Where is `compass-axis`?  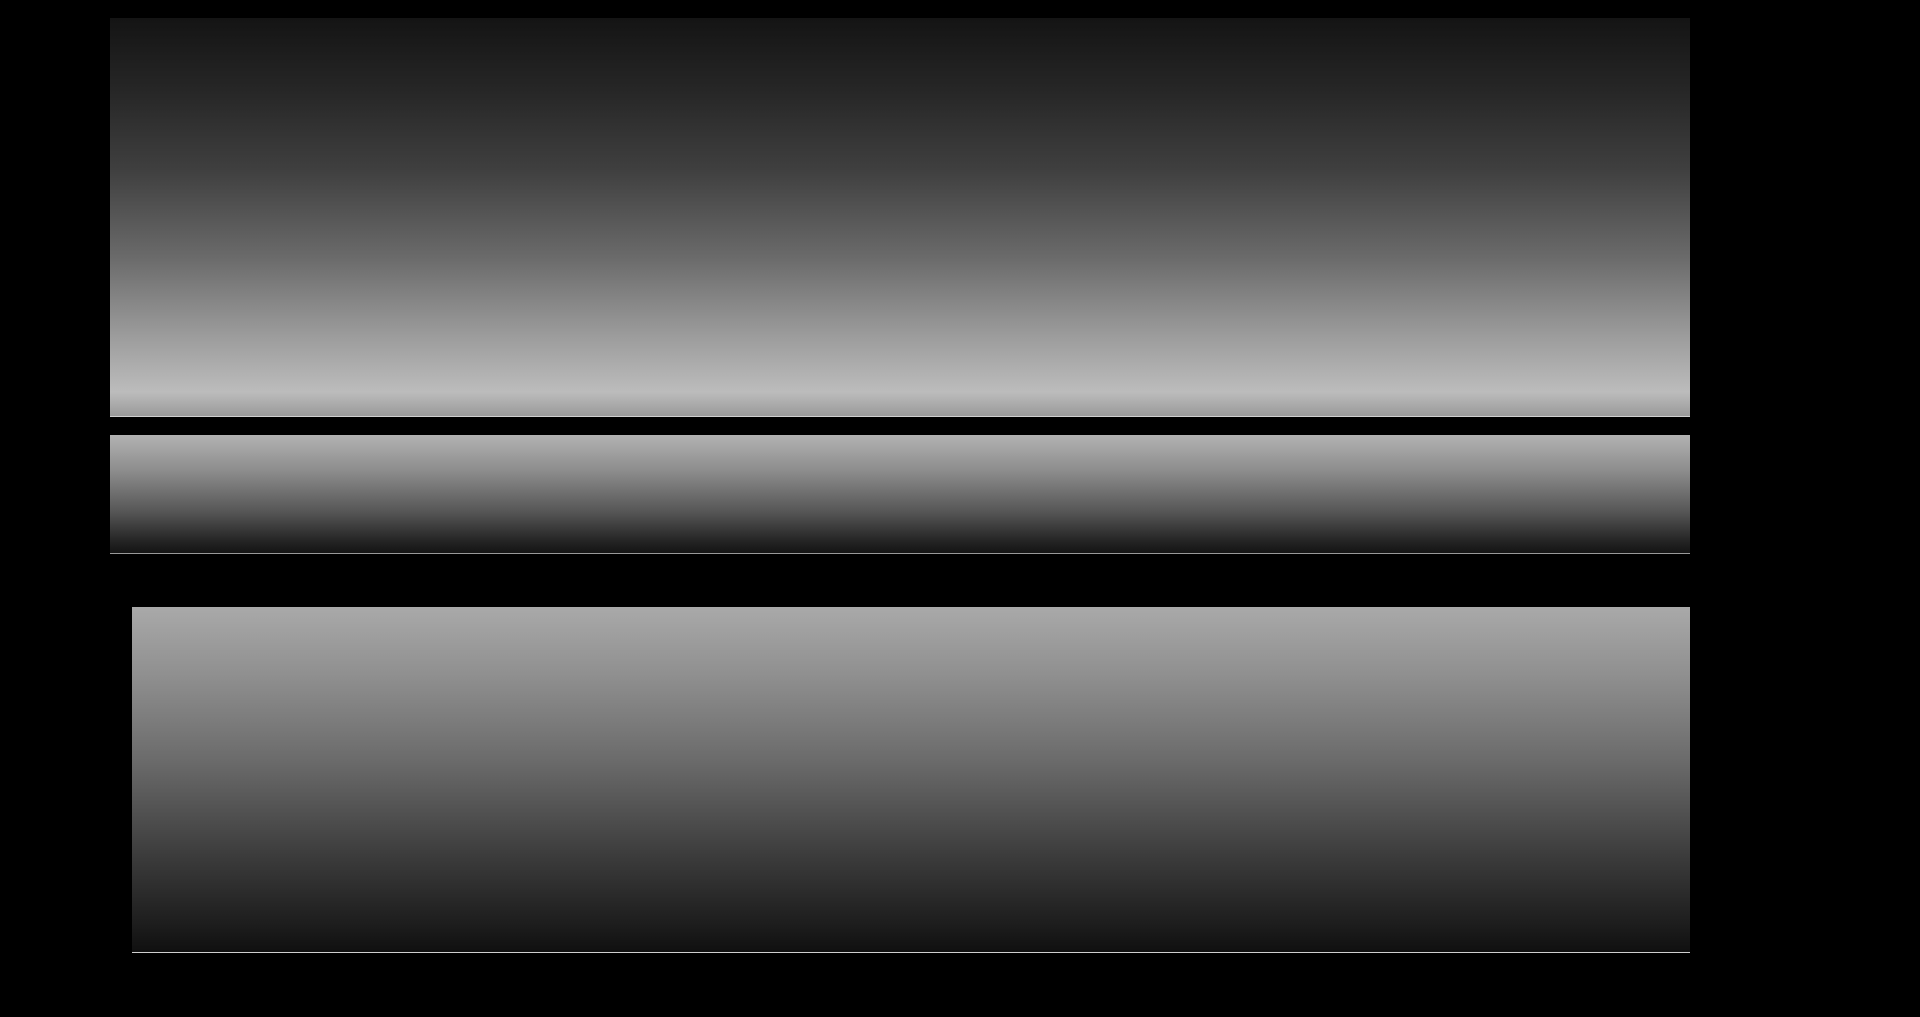
compass-axis is located at coordinates (1760, 494).